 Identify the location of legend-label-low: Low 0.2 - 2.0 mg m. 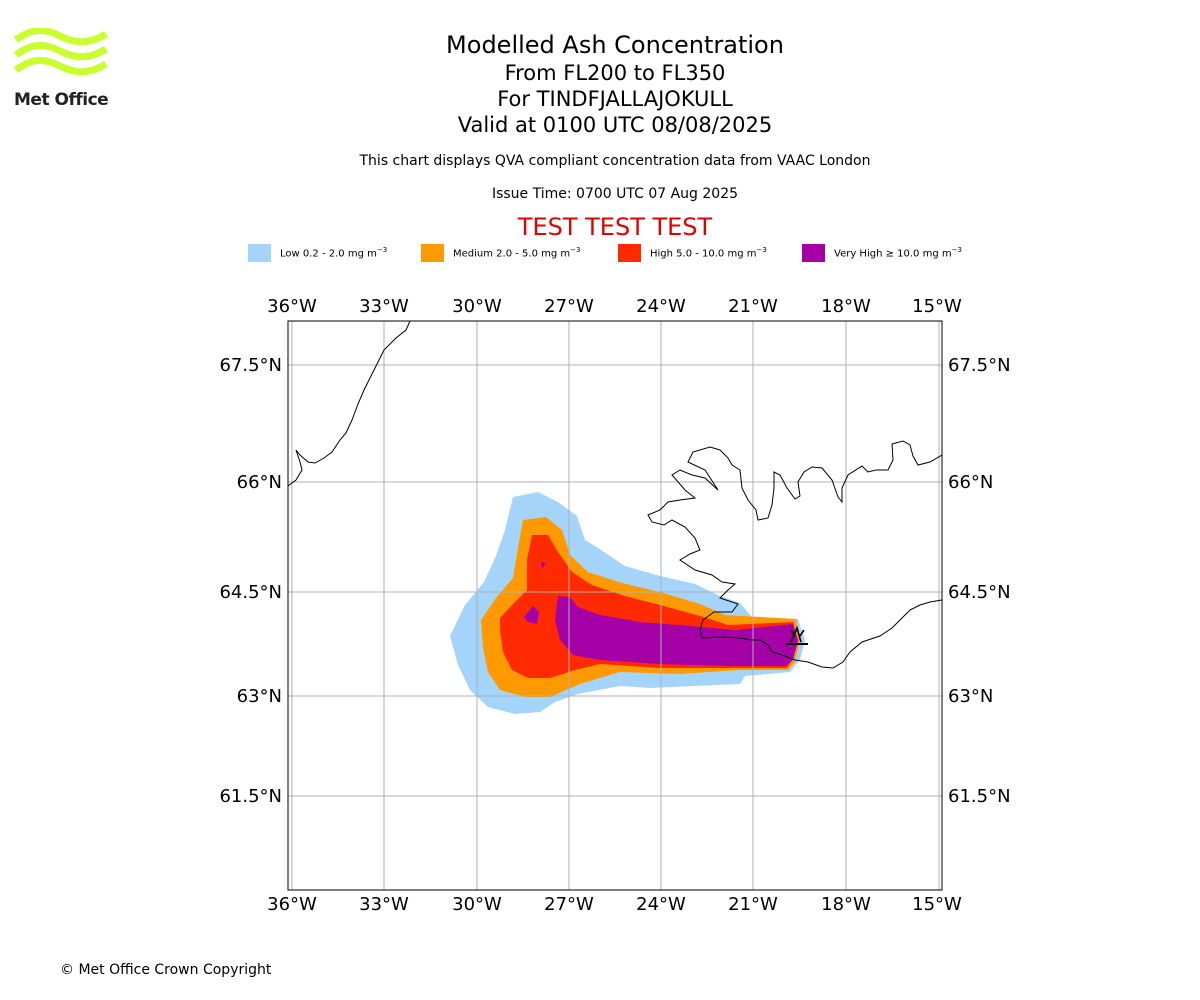
(328, 254).